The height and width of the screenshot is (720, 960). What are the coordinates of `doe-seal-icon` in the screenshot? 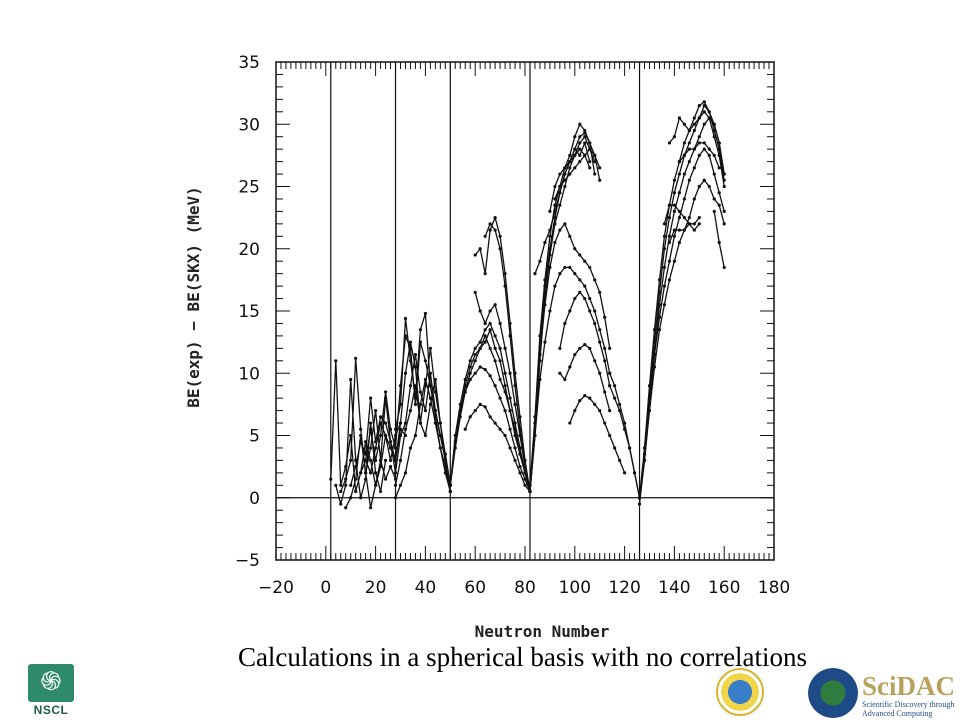 It's located at (833, 693).